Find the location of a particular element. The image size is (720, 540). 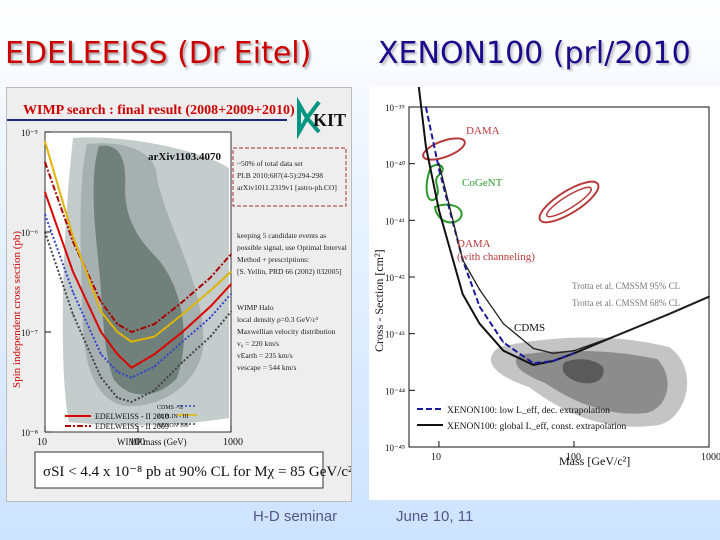

halo-note-line-2: Maxwellian velocity distribution is located at coordinates (286, 331).